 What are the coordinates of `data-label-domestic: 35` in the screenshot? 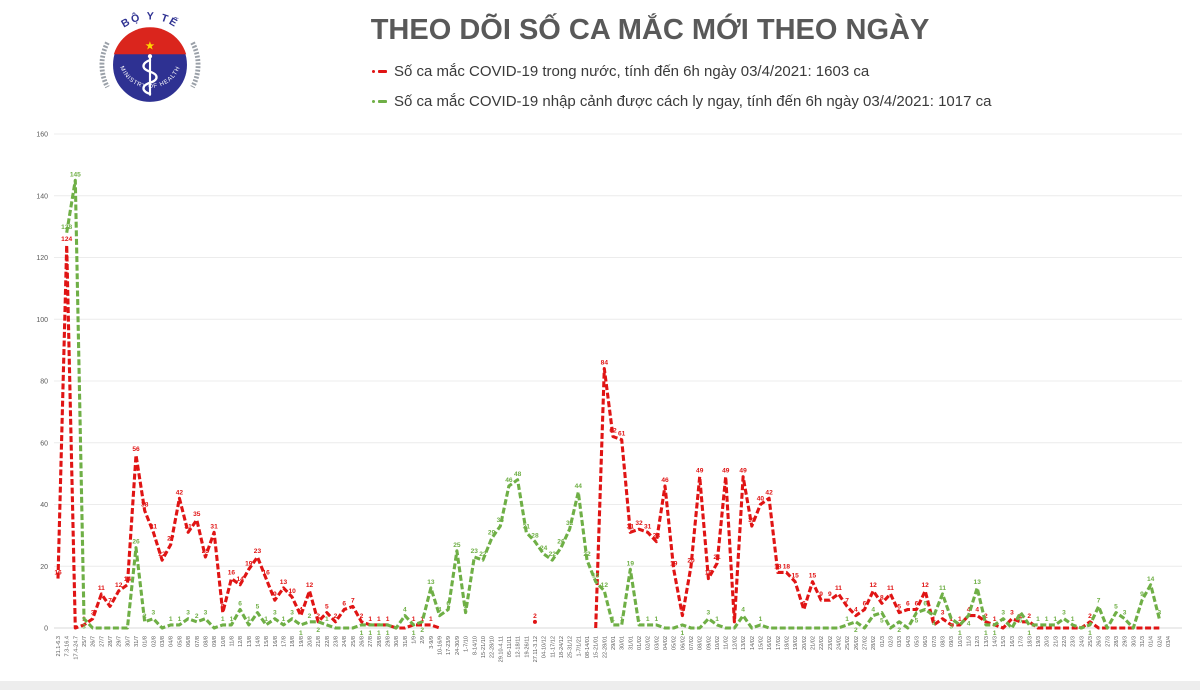 It's located at (197, 514).